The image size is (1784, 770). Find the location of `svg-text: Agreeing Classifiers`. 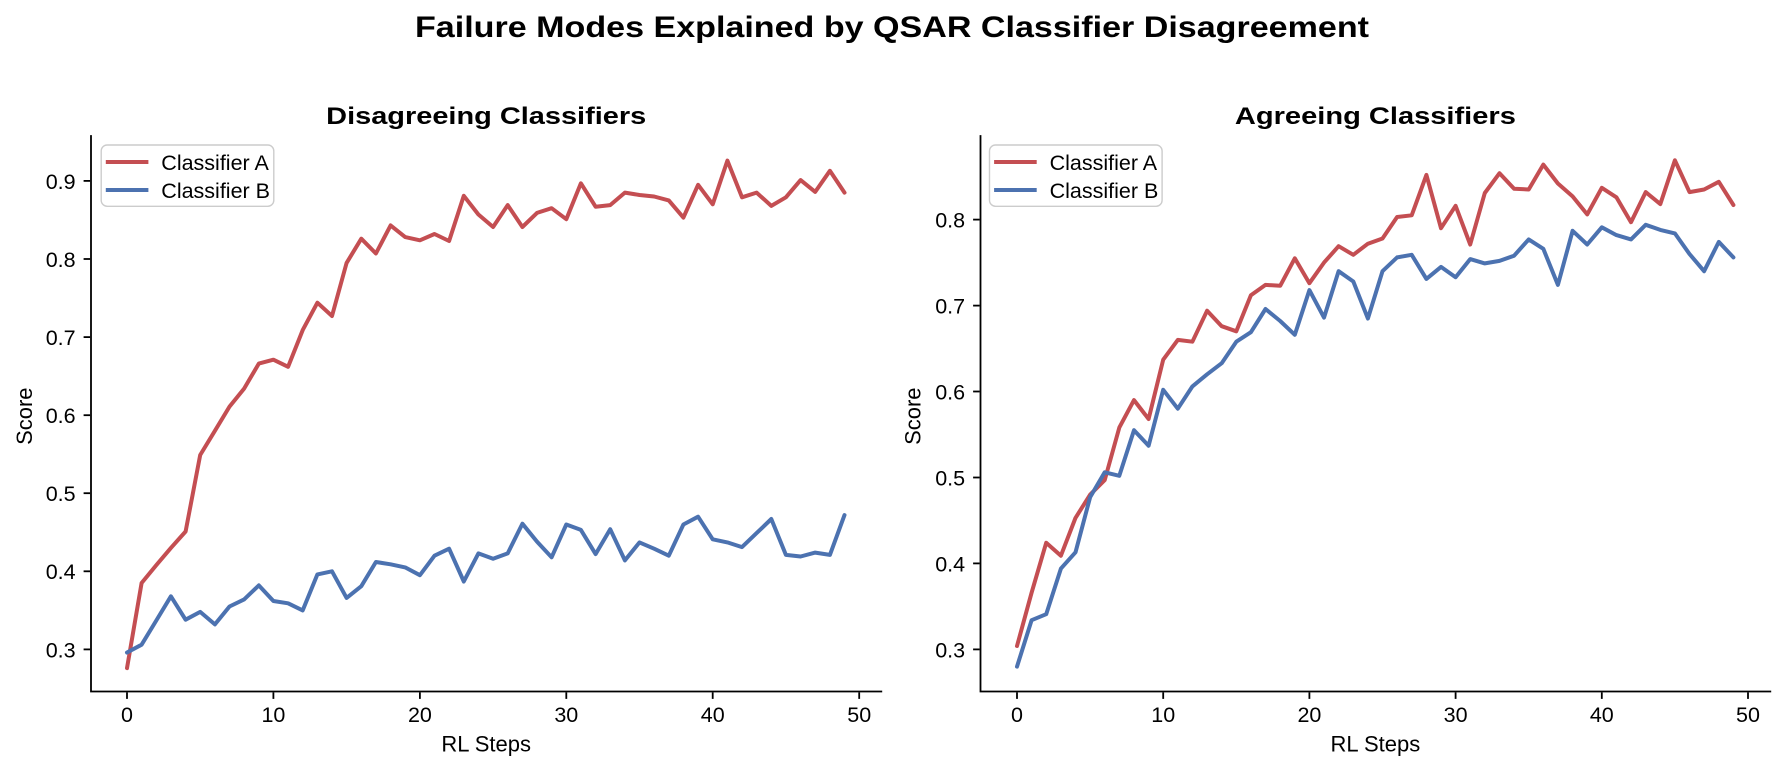

svg-text: Agreeing Classifiers is located at coordinates (1375, 116).